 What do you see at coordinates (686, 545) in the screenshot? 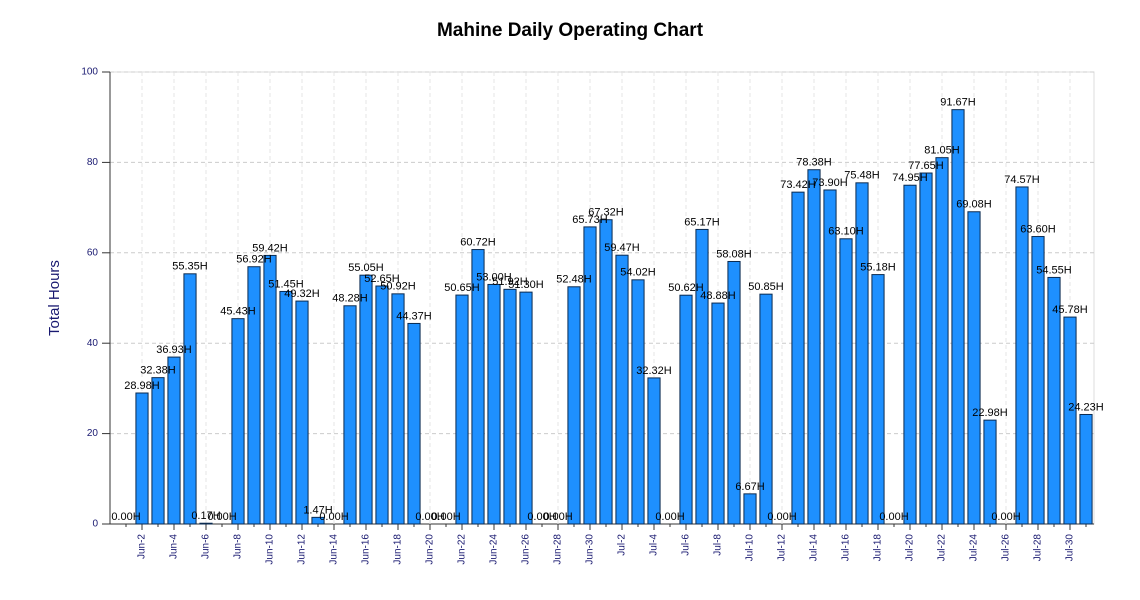
I see `x-tick-label: Jul-6` at bounding box center [686, 545].